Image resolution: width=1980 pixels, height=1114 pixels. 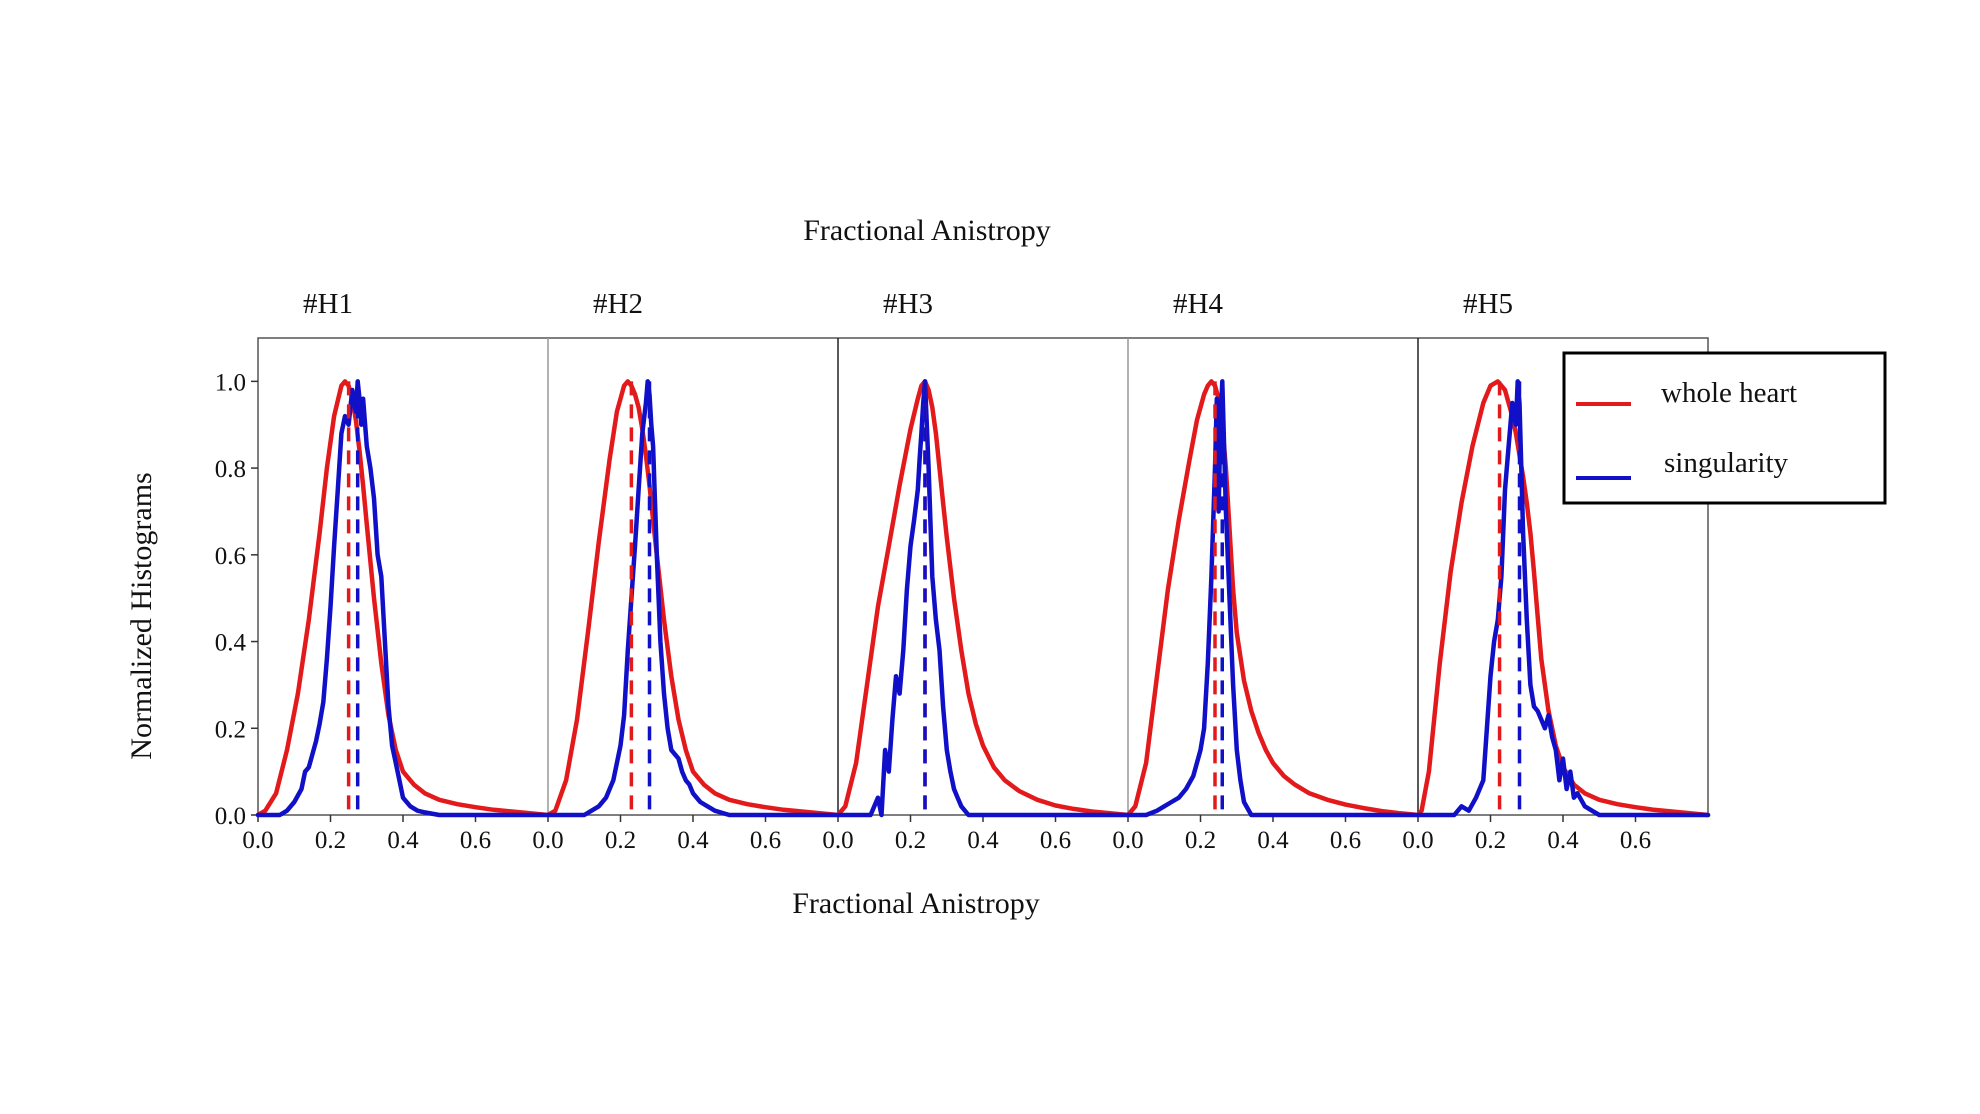 What do you see at coordinates (230, 556) in the screenshot?
I see `y-tick-label: 0.6` at bounding box center [230, 556].